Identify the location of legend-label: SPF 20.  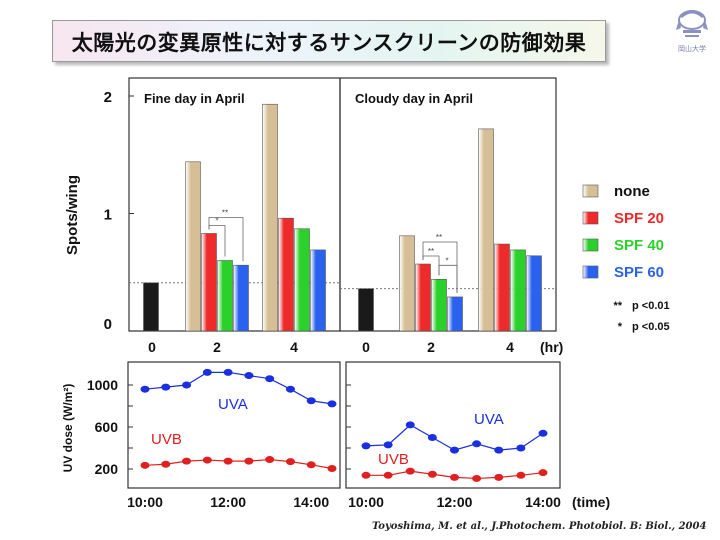
(639, 218).